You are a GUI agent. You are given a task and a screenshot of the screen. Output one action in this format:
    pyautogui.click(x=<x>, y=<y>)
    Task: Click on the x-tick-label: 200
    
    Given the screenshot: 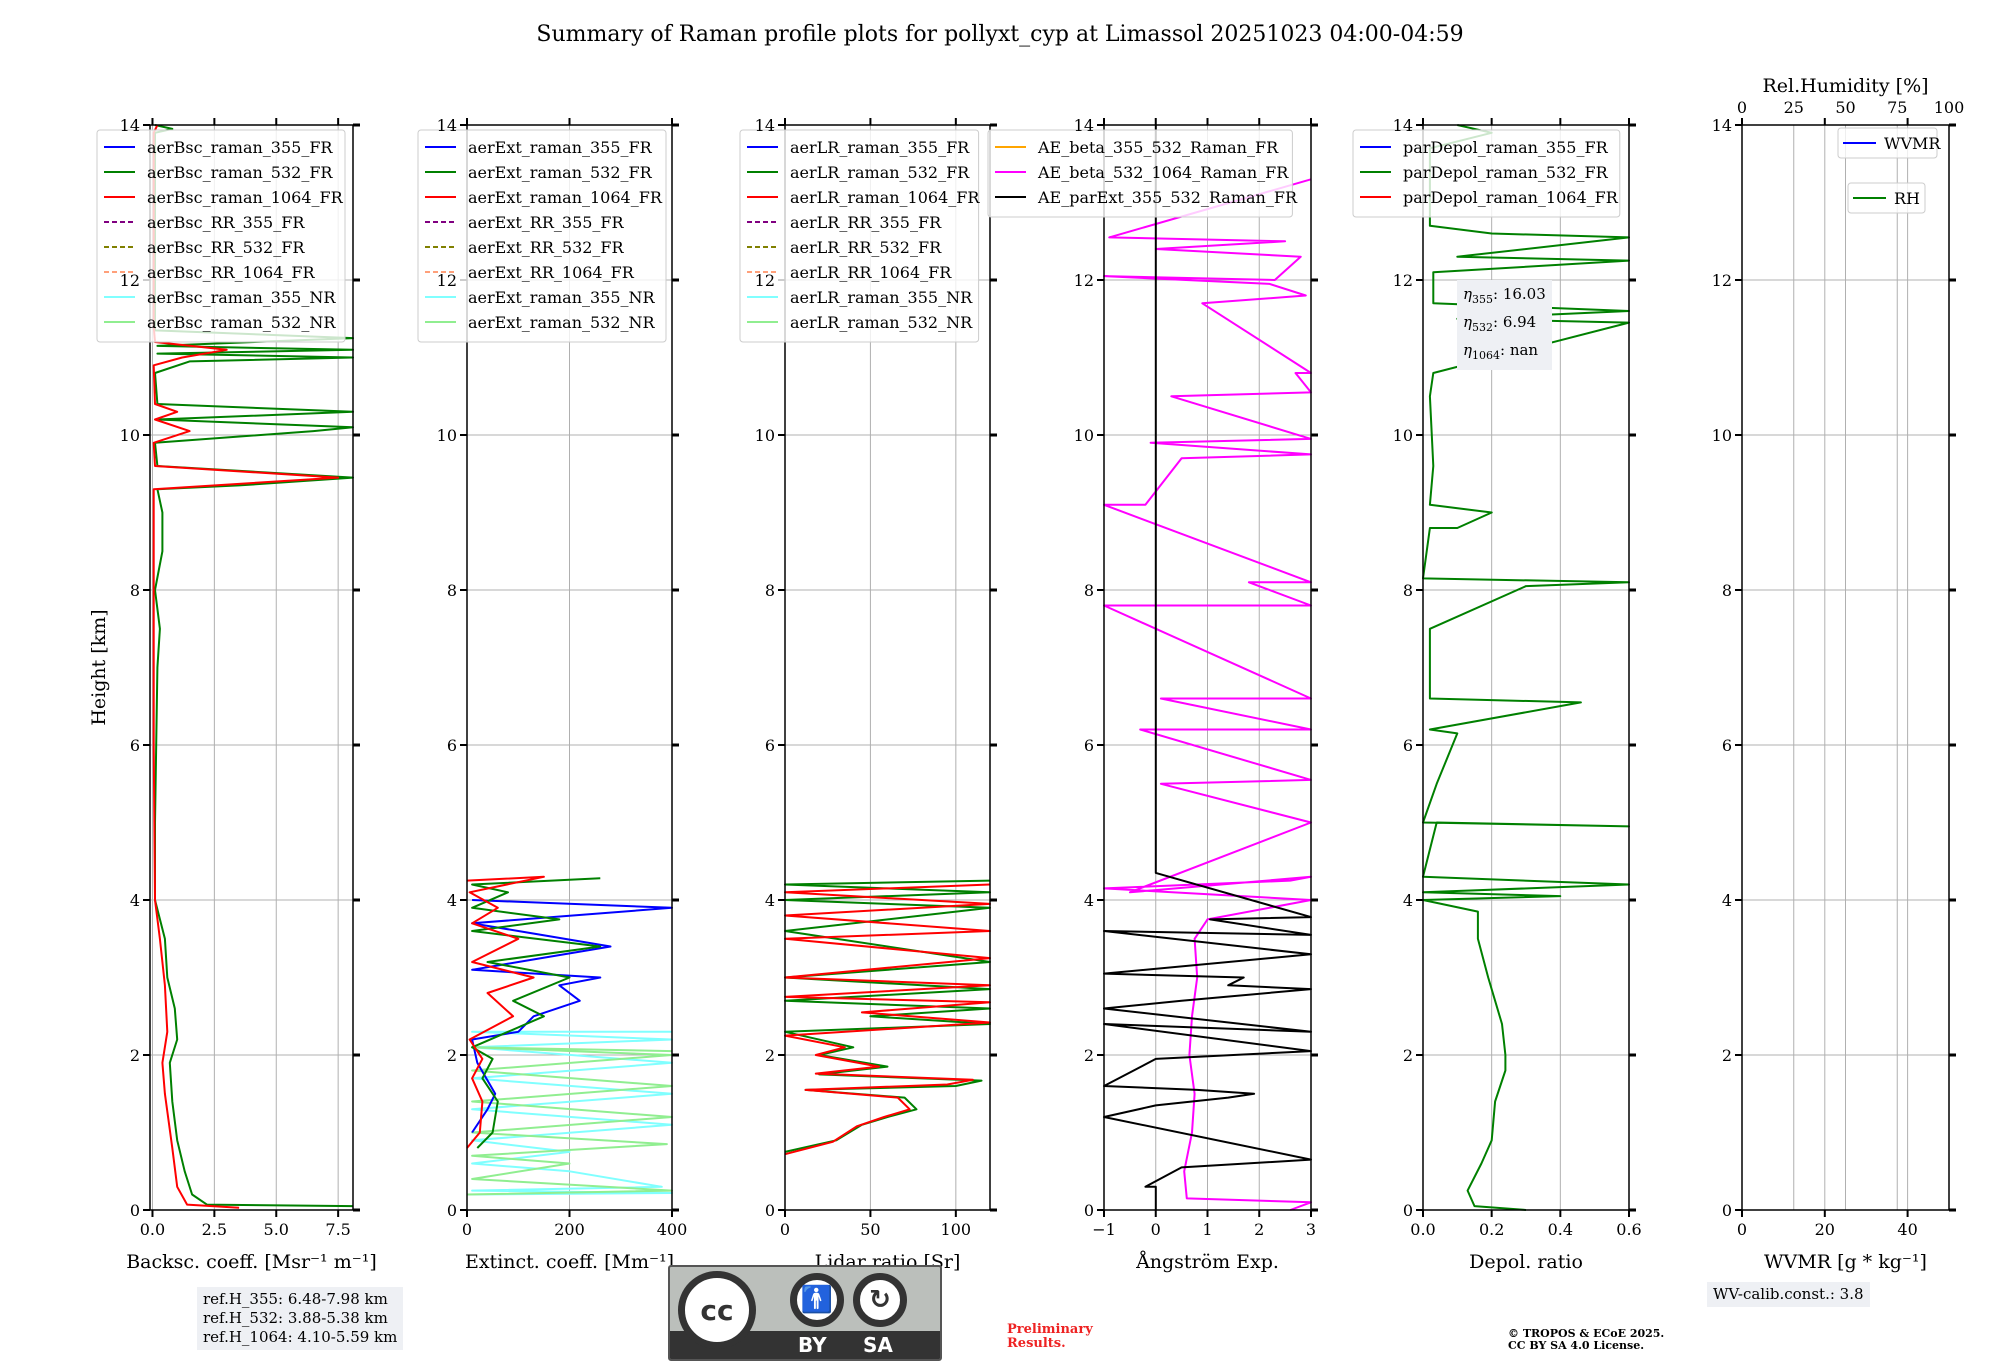 What is the action you would take?
    pyautogui.click(x=569, y=1229)
    